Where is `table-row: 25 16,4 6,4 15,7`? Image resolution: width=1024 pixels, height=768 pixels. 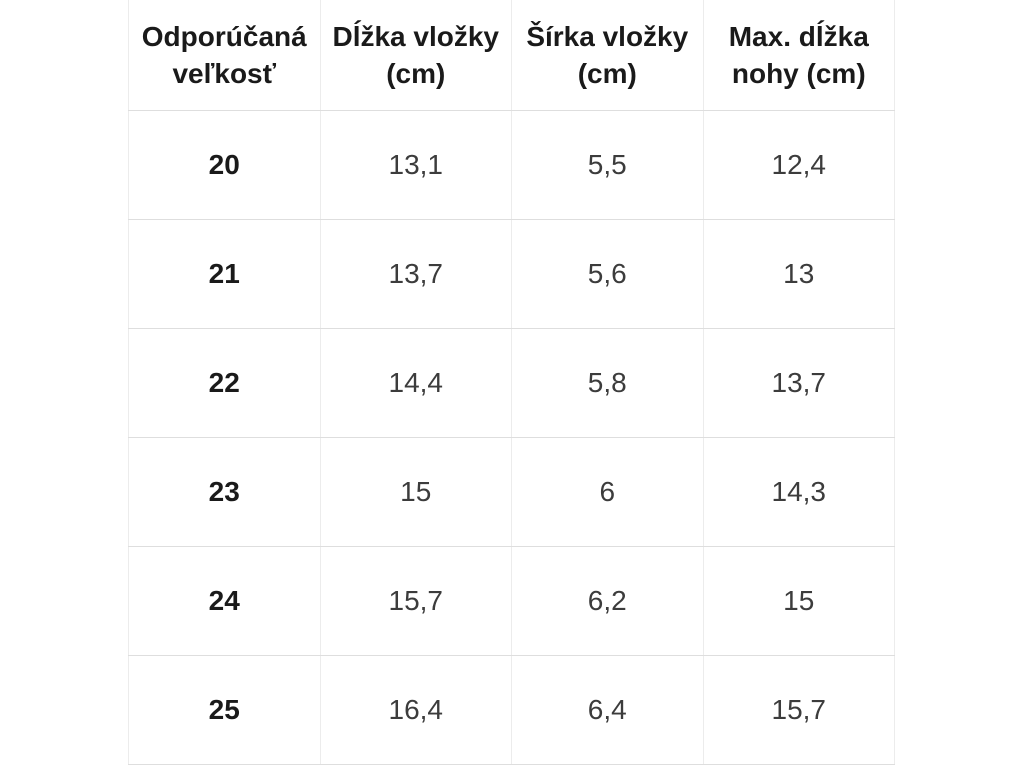
table-row: 25 16,4 6,4 15,7 is located at coordinates (511, 709).